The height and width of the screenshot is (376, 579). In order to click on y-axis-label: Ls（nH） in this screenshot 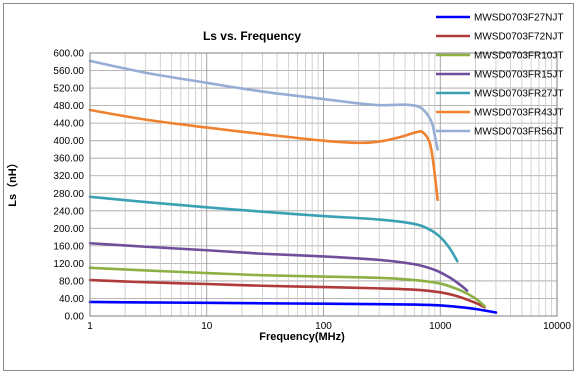, I will do `click(12, 182)`.